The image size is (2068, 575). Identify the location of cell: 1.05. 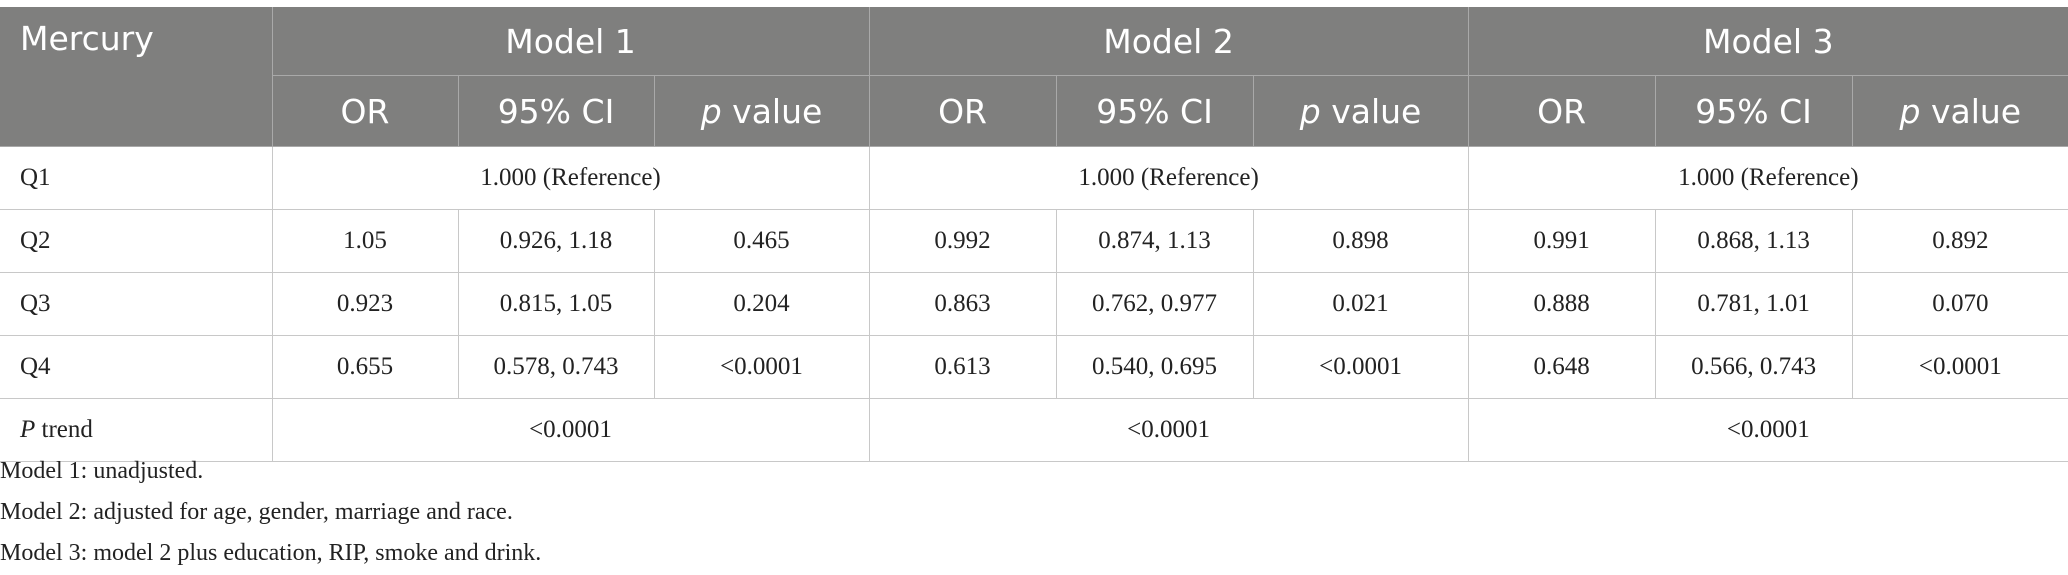
(365, 241).